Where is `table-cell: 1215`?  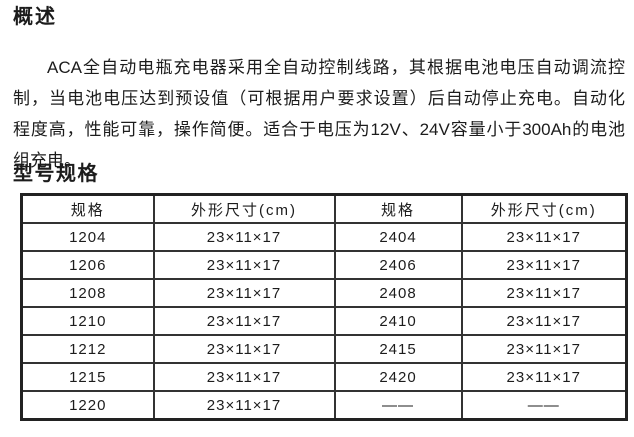
table-cell: 1215 is located at coordinates (87, 377).